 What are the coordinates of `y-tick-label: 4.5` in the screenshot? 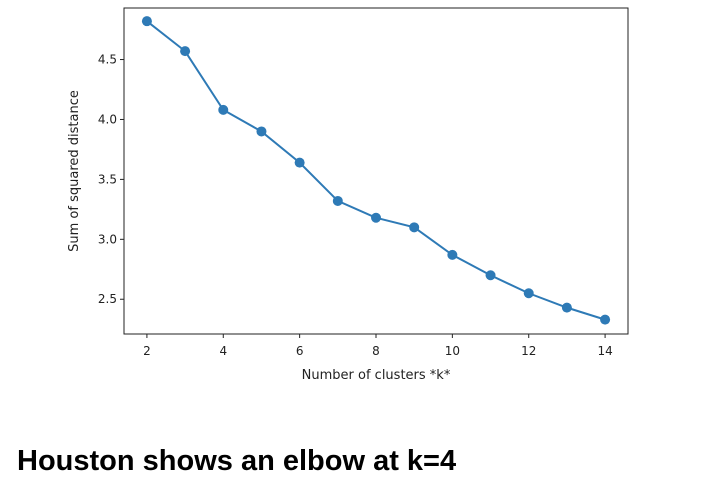 It's located at (107, 60).